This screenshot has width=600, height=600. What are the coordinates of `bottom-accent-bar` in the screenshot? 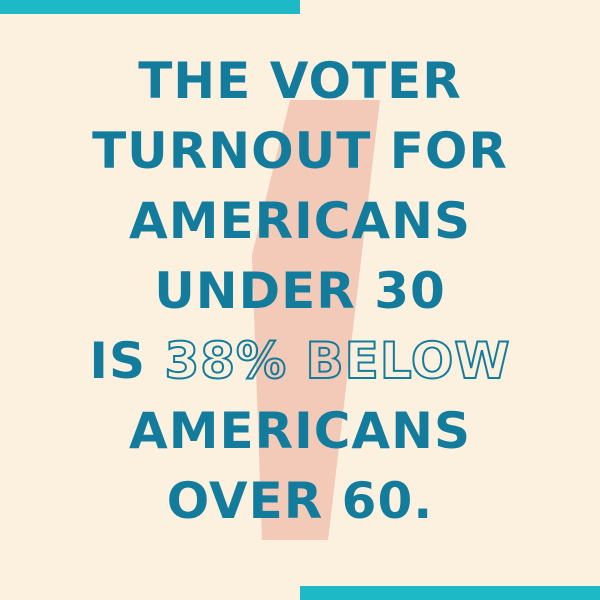 It's located at (450, 593).